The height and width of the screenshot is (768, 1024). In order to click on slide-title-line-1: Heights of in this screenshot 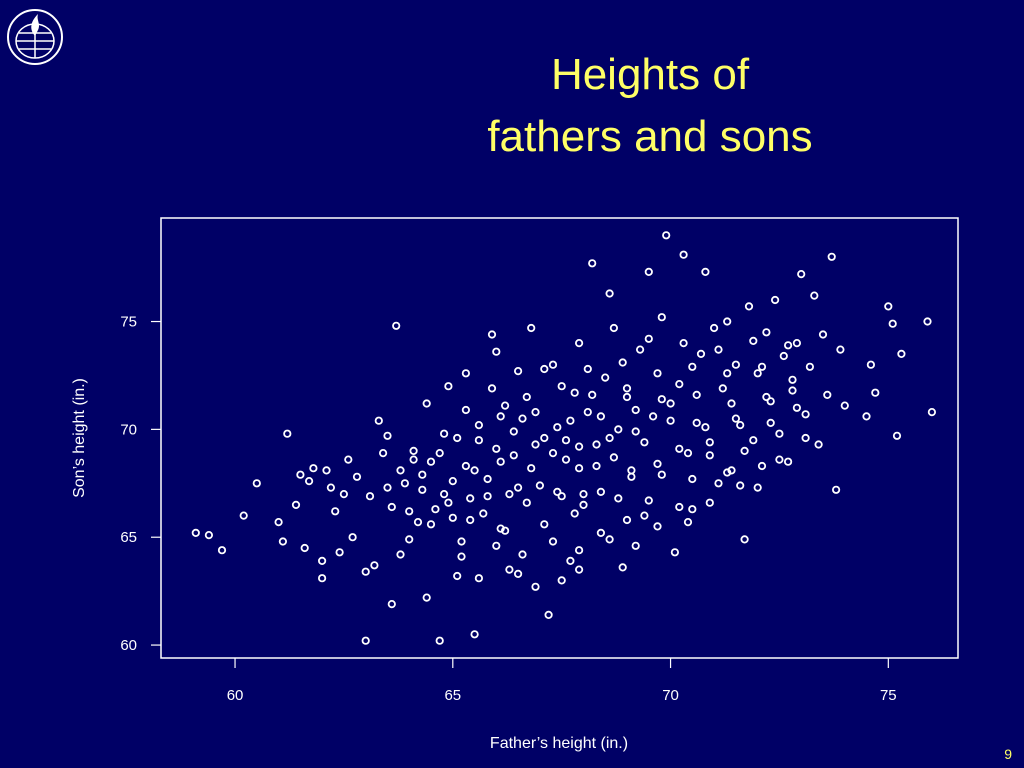, I will do `click(650, 74)`.